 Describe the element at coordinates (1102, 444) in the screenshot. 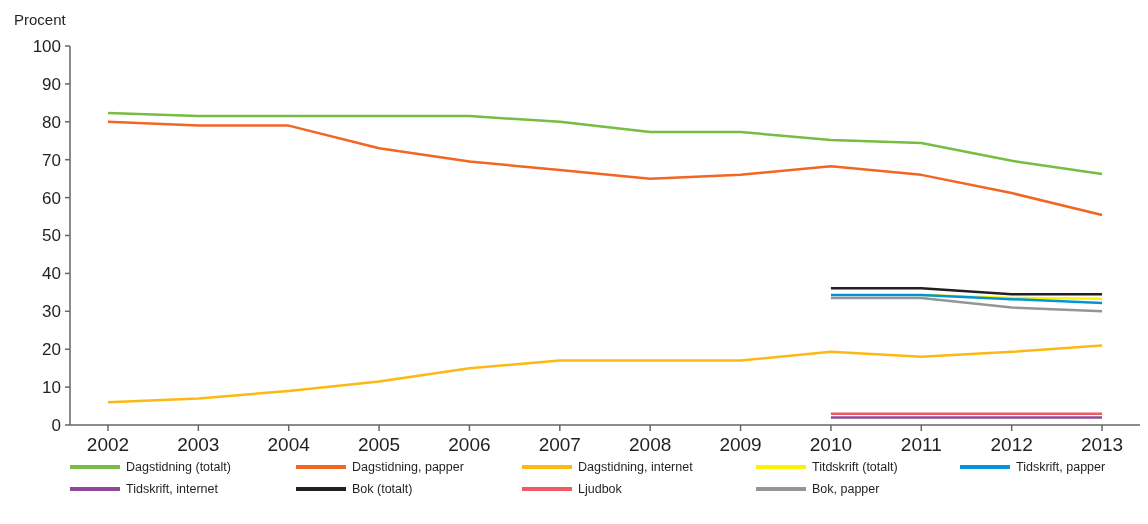

I see `x-tick-label: 2013` at that location.